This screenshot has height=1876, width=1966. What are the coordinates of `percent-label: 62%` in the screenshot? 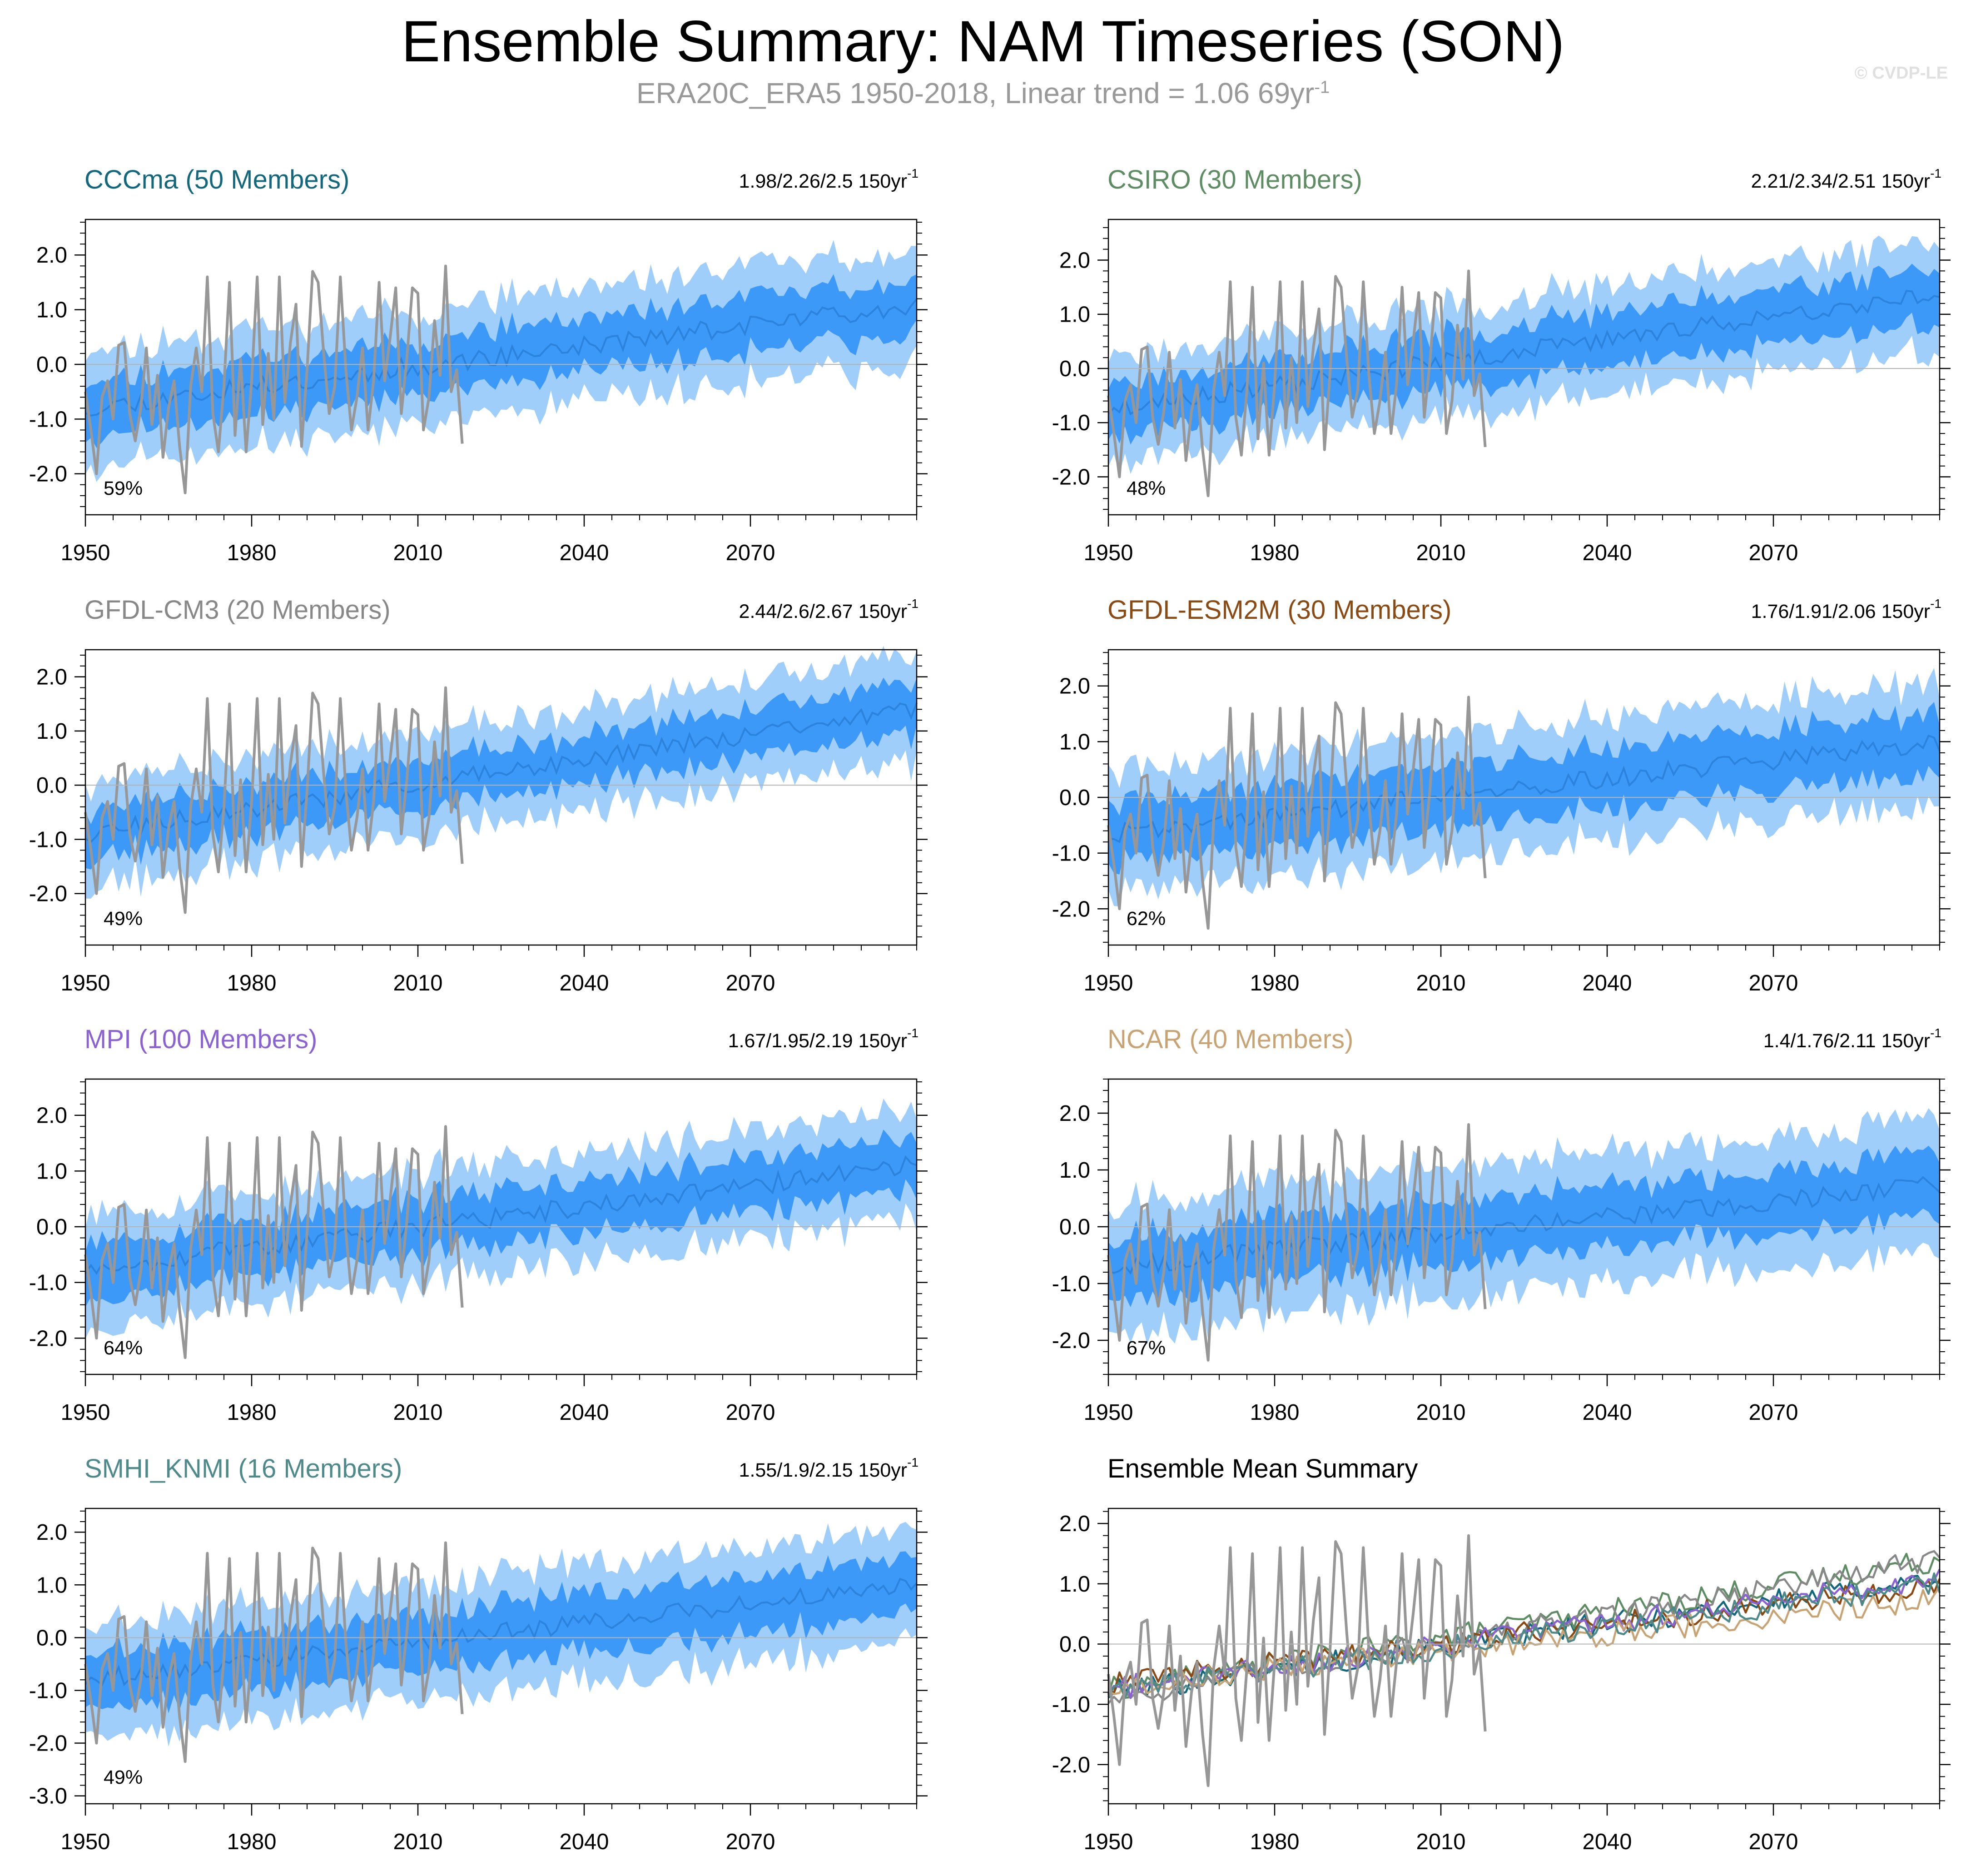 It's located at (1146, 919).